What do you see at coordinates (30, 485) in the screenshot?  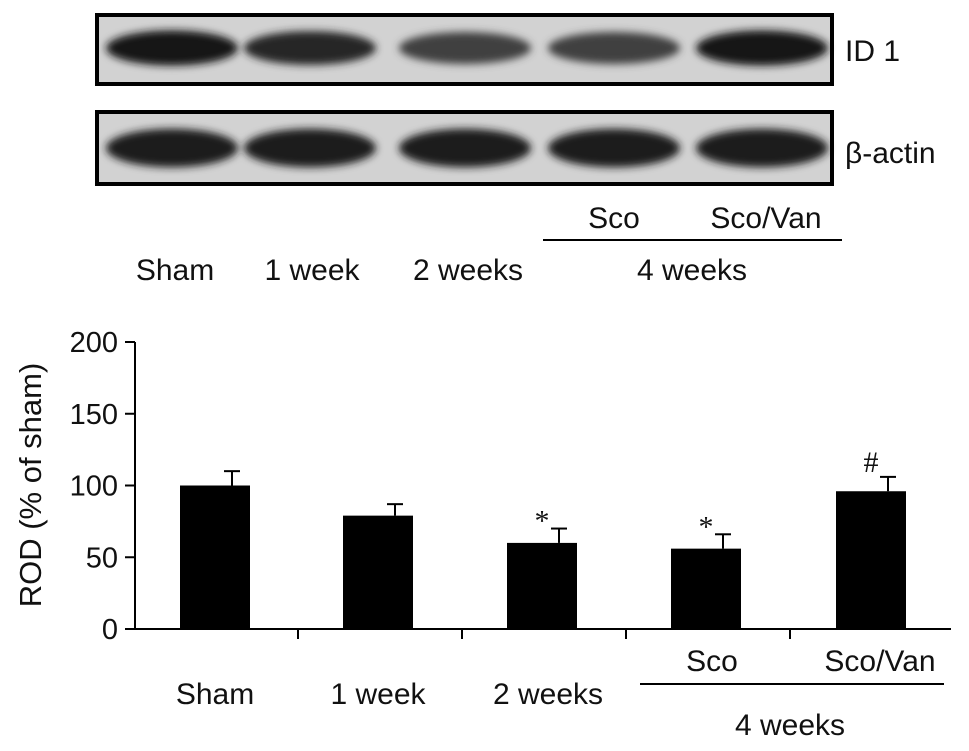 I see `y-axis-label: ROD (% of sham)` at bounding box center [30, 485].